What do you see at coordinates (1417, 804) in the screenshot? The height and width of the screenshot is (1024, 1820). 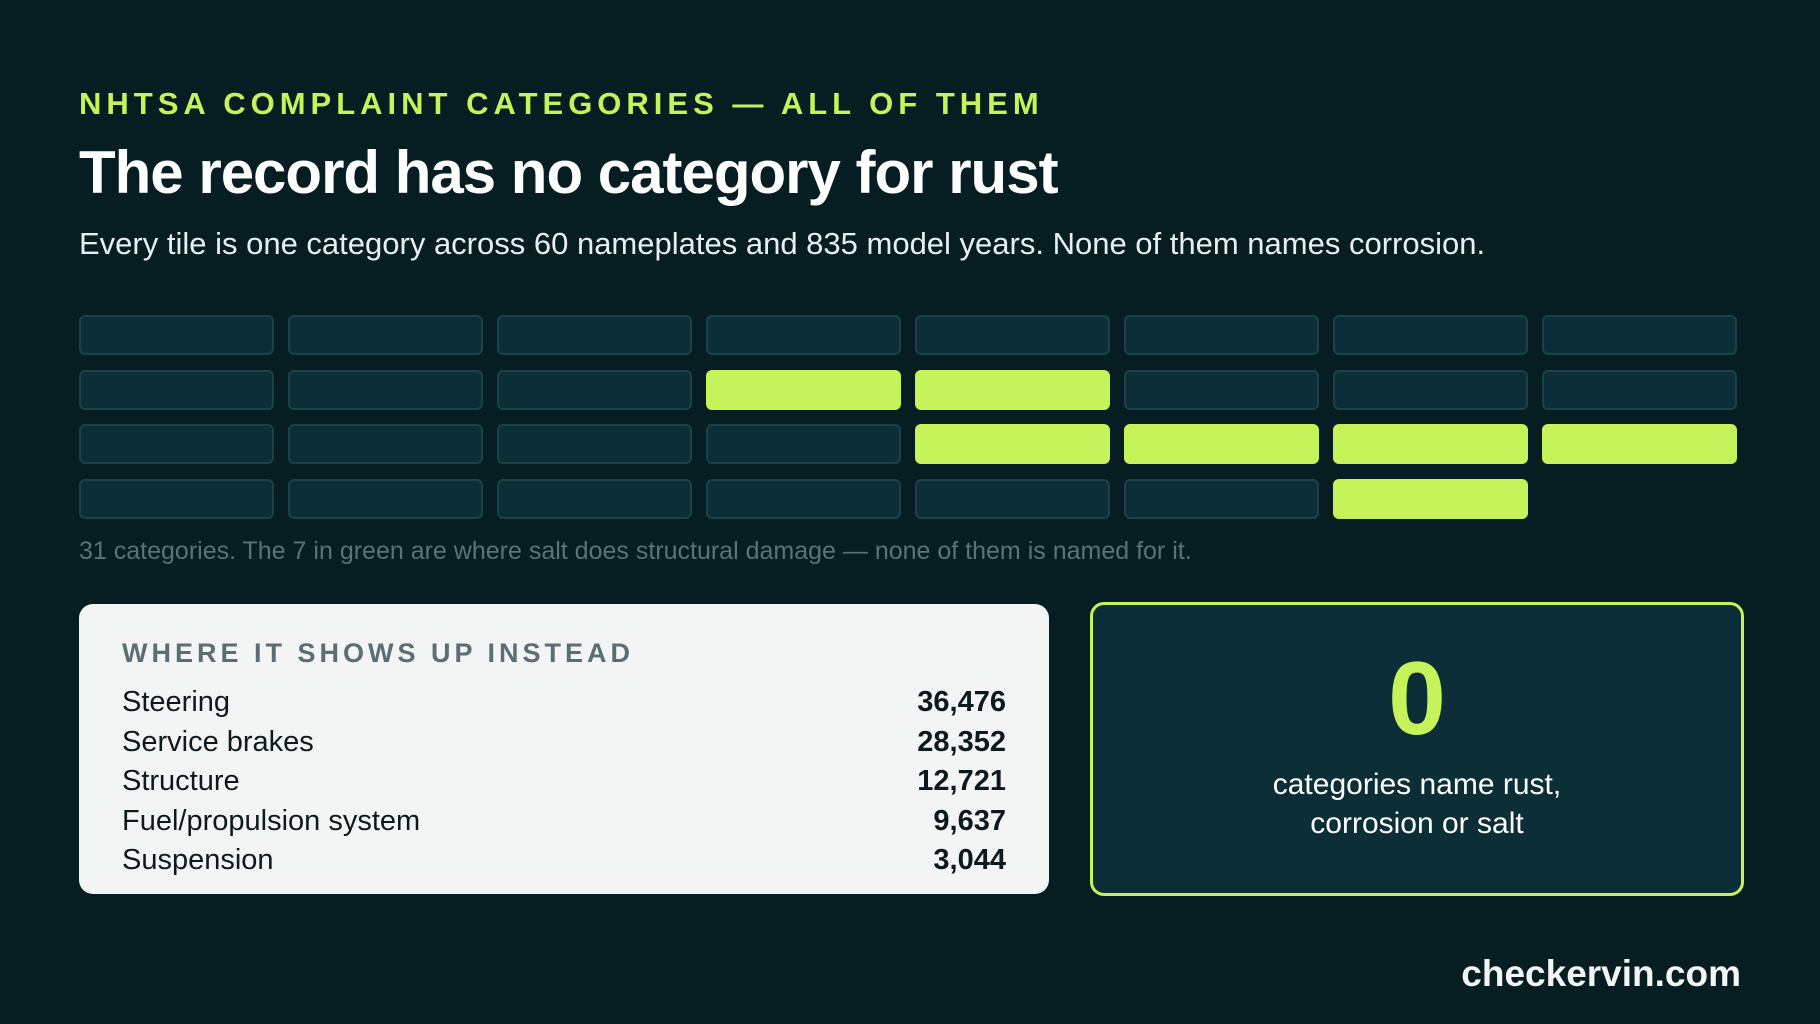 I see `stat-label: categories name rust, corrosion or salt` at bounding box center [1417, 804].